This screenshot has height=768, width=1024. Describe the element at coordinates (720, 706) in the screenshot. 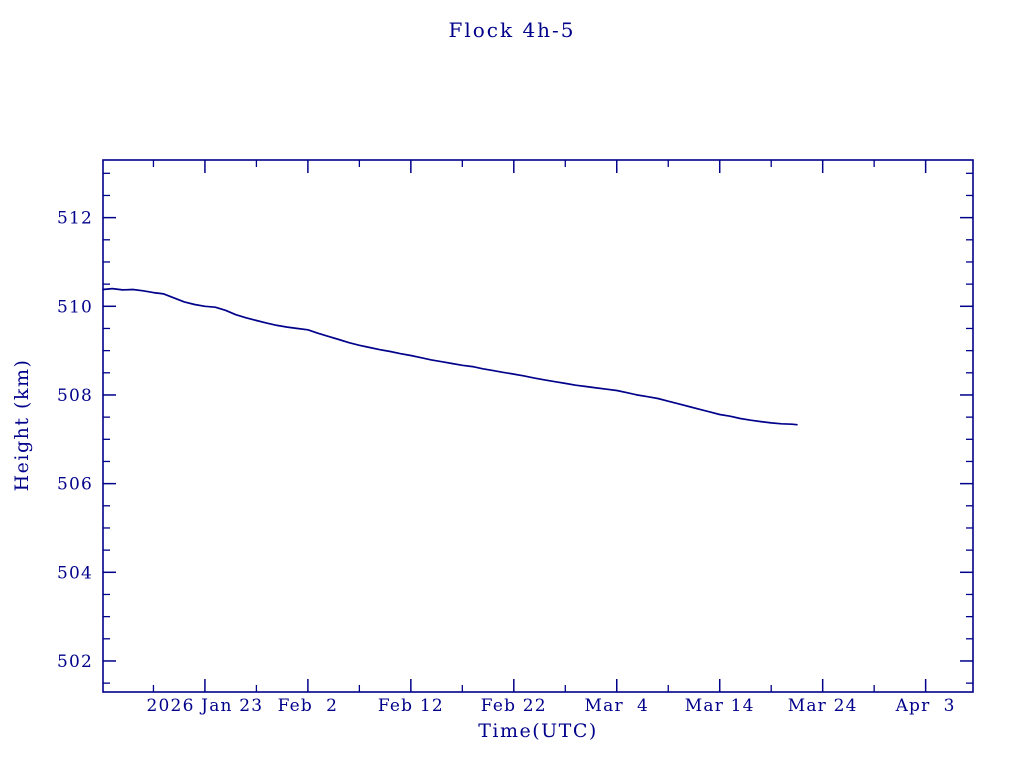

I see `x-tick-label: Mar 14` at that location.